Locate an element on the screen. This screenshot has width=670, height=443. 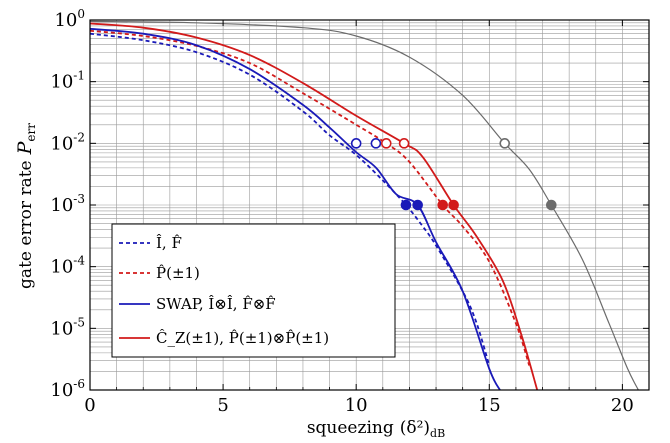
x-tick-labels: 0 5 10 15 20 is located at coordinates (359, 405).